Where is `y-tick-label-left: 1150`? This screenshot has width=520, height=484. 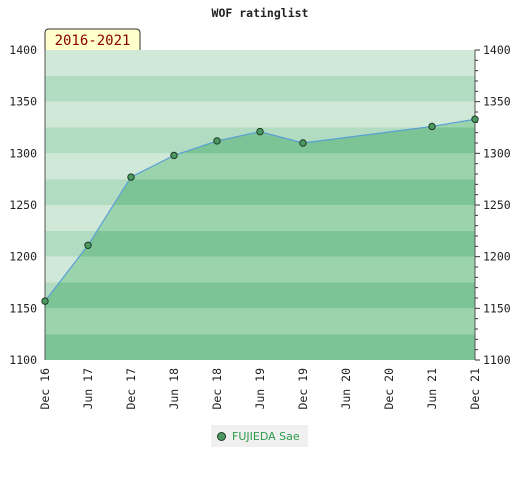 y-tick-label-left: 1150 is located at coordinates (23, 308).